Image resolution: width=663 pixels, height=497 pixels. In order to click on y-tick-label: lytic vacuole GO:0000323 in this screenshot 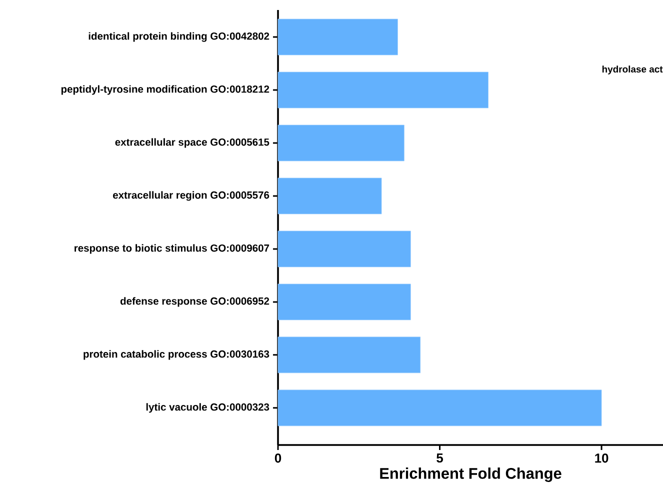, I will do `click(208, 408)`.